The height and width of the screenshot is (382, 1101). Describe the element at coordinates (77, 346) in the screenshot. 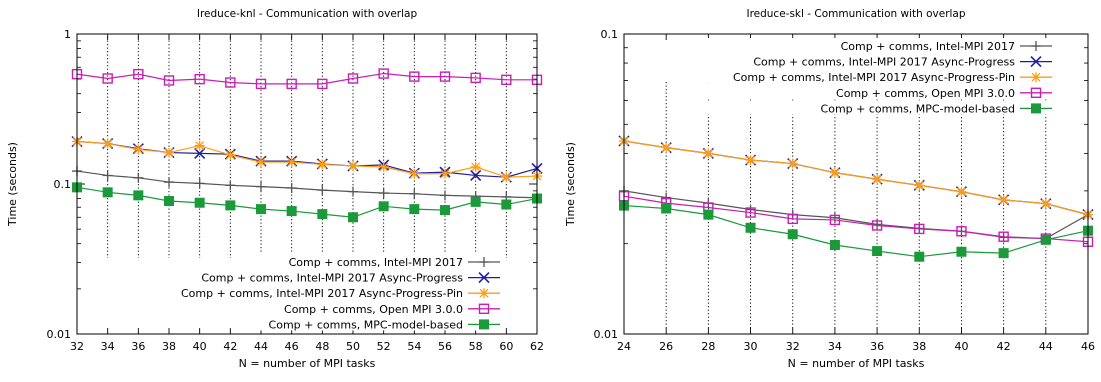

I see `x-tick-label: 32` at that location.